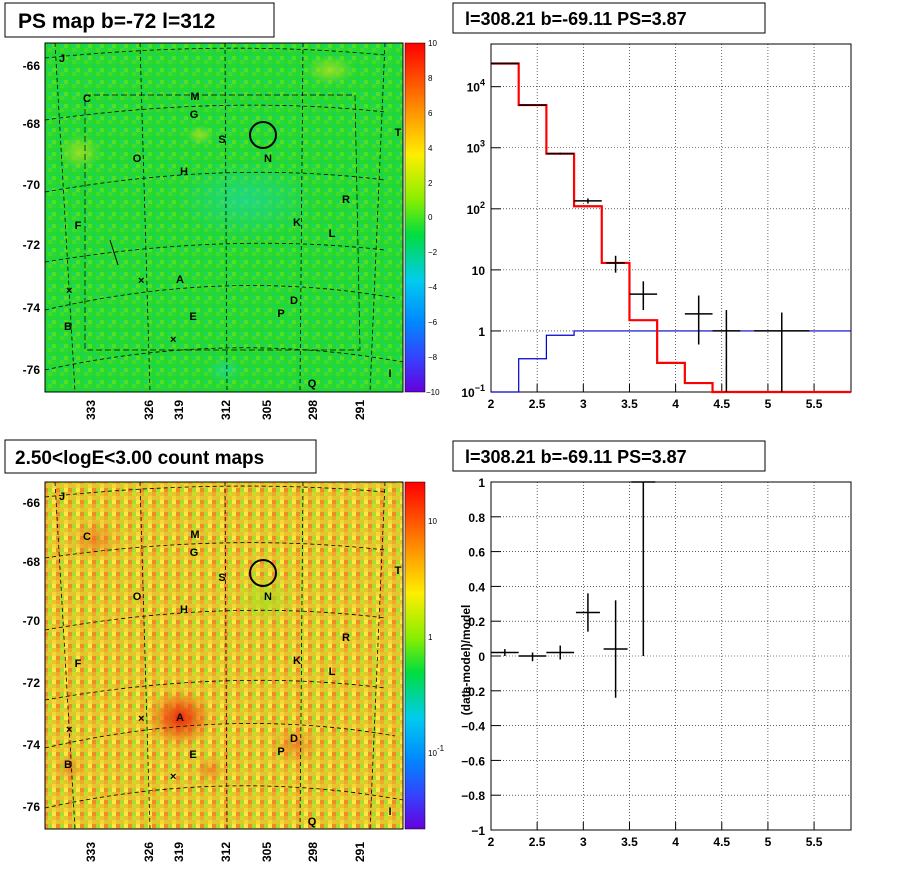  What do you see at coordinates (225, 852) in the screenshot?
I see `count-map-x-ticks: 333 326 319 312 305 298 291` at bounding box center [225, 852].